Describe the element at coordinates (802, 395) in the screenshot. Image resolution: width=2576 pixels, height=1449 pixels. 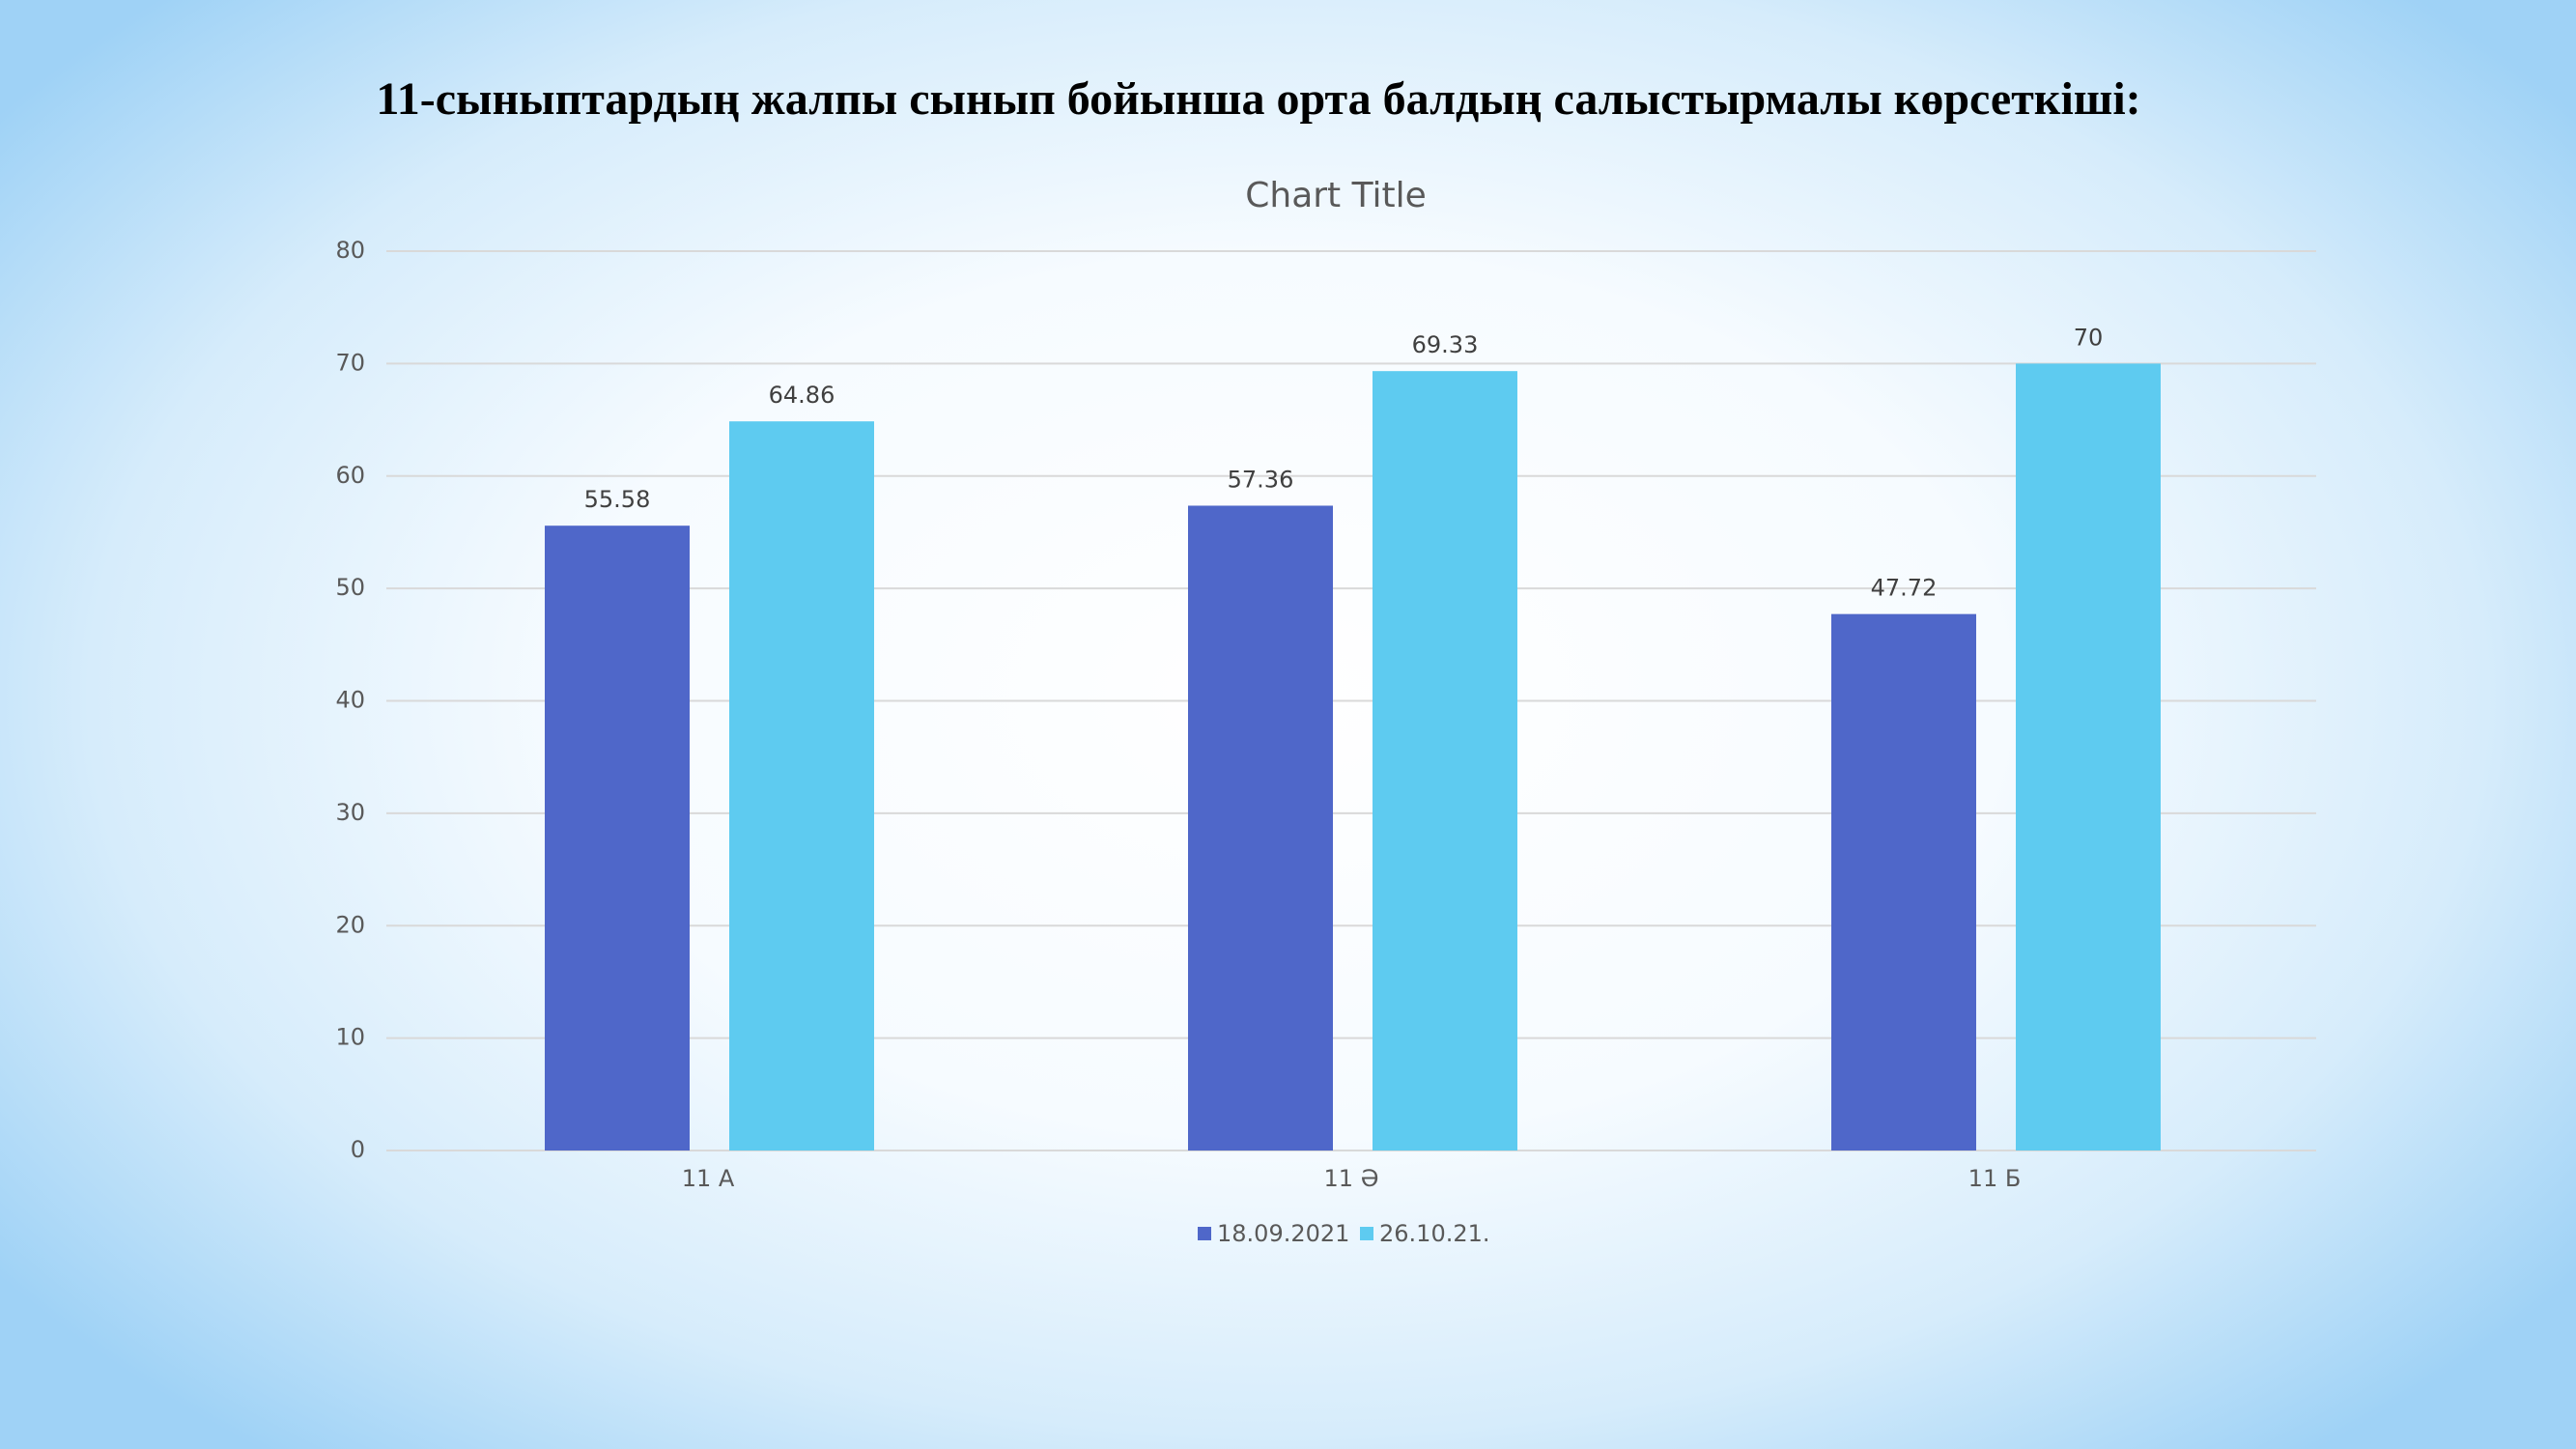
I see `data-label: 64.86` at that location.